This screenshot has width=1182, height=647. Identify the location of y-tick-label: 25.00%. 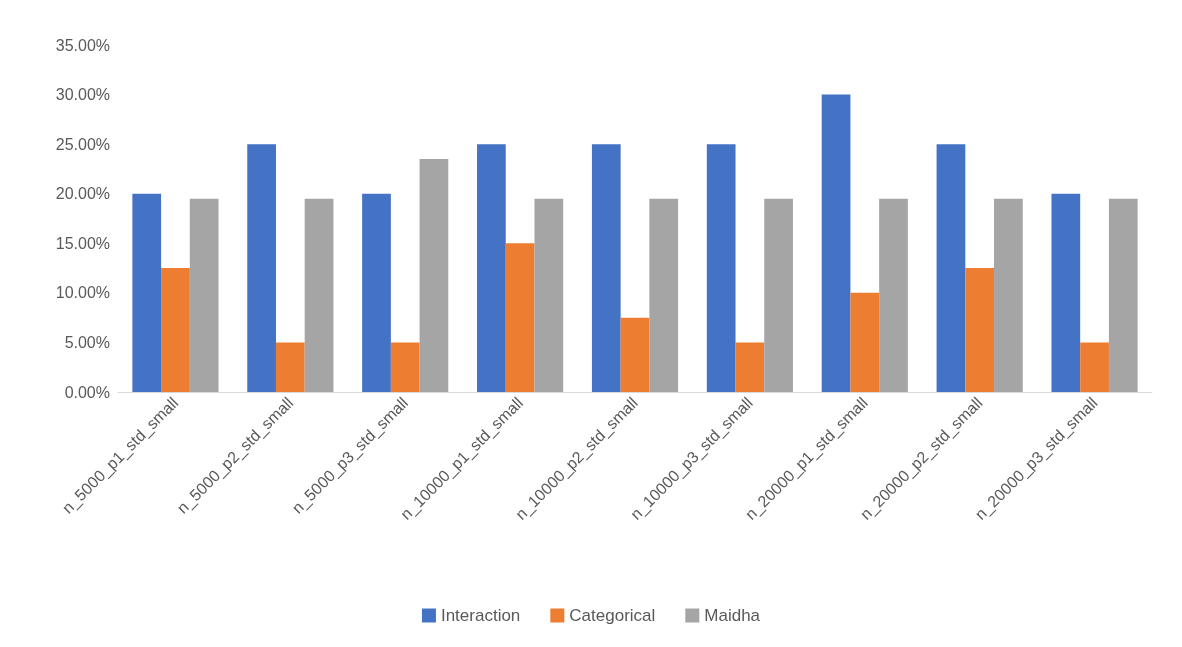
(82, 144).